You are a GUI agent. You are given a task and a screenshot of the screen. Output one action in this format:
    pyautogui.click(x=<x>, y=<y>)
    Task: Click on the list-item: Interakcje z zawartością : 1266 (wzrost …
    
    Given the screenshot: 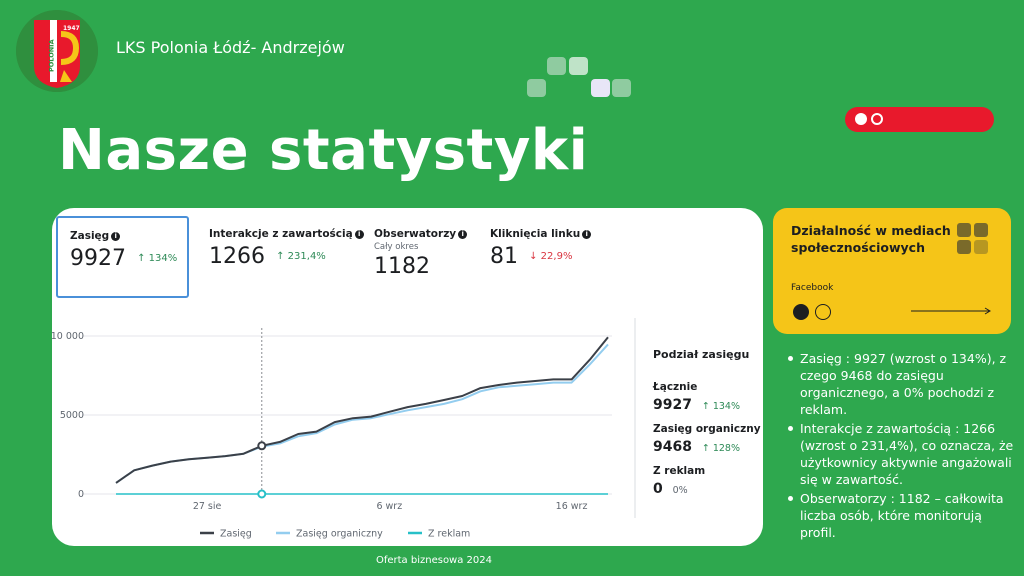 What is the action you would take?
    pyautogui.click(x=901, y=454)
    